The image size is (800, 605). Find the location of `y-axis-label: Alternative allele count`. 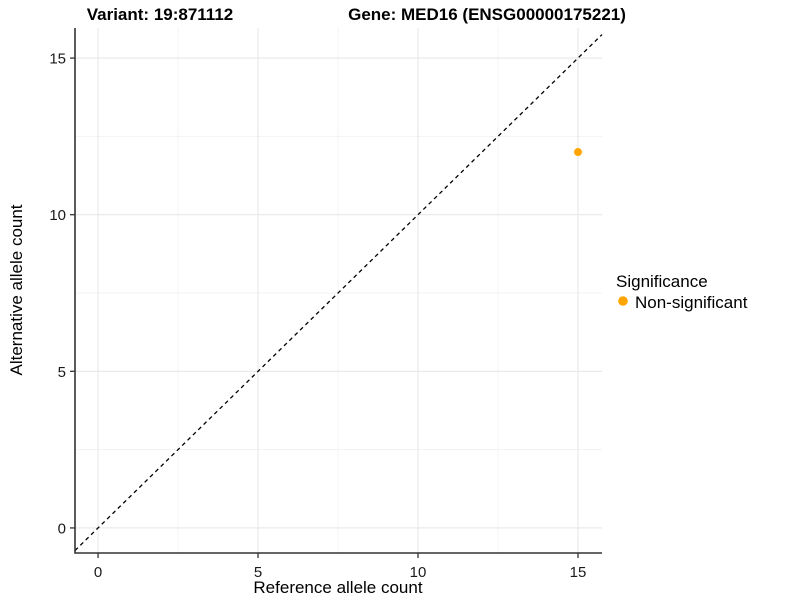

y-axis-label: Alternative allele count is located at coordinates (16, 289).